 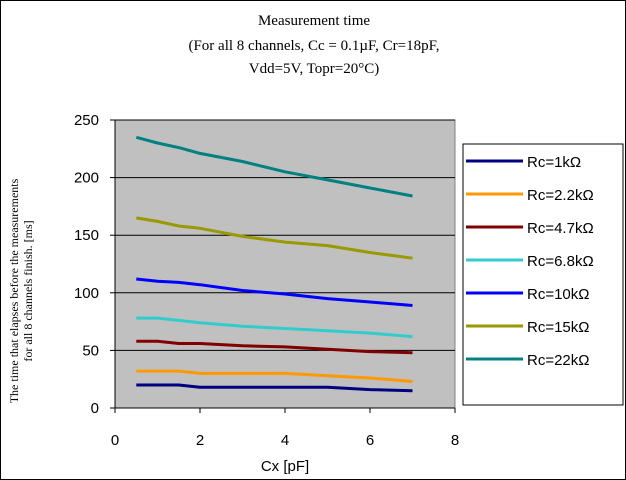 I want to click on y-tick-label: 200, so click(x=86, y=178).